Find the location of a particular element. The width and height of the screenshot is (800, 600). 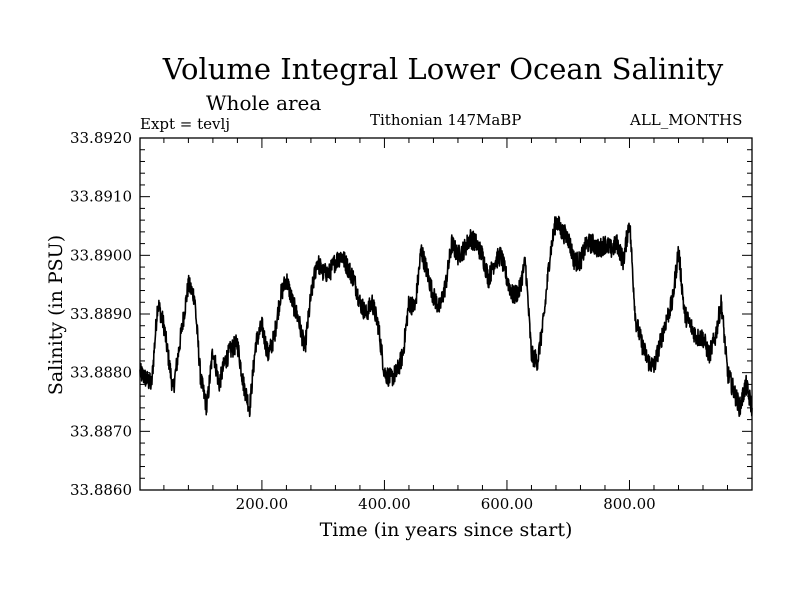

y-tick-label: 33.8890 is located at coordinates (101, 314).